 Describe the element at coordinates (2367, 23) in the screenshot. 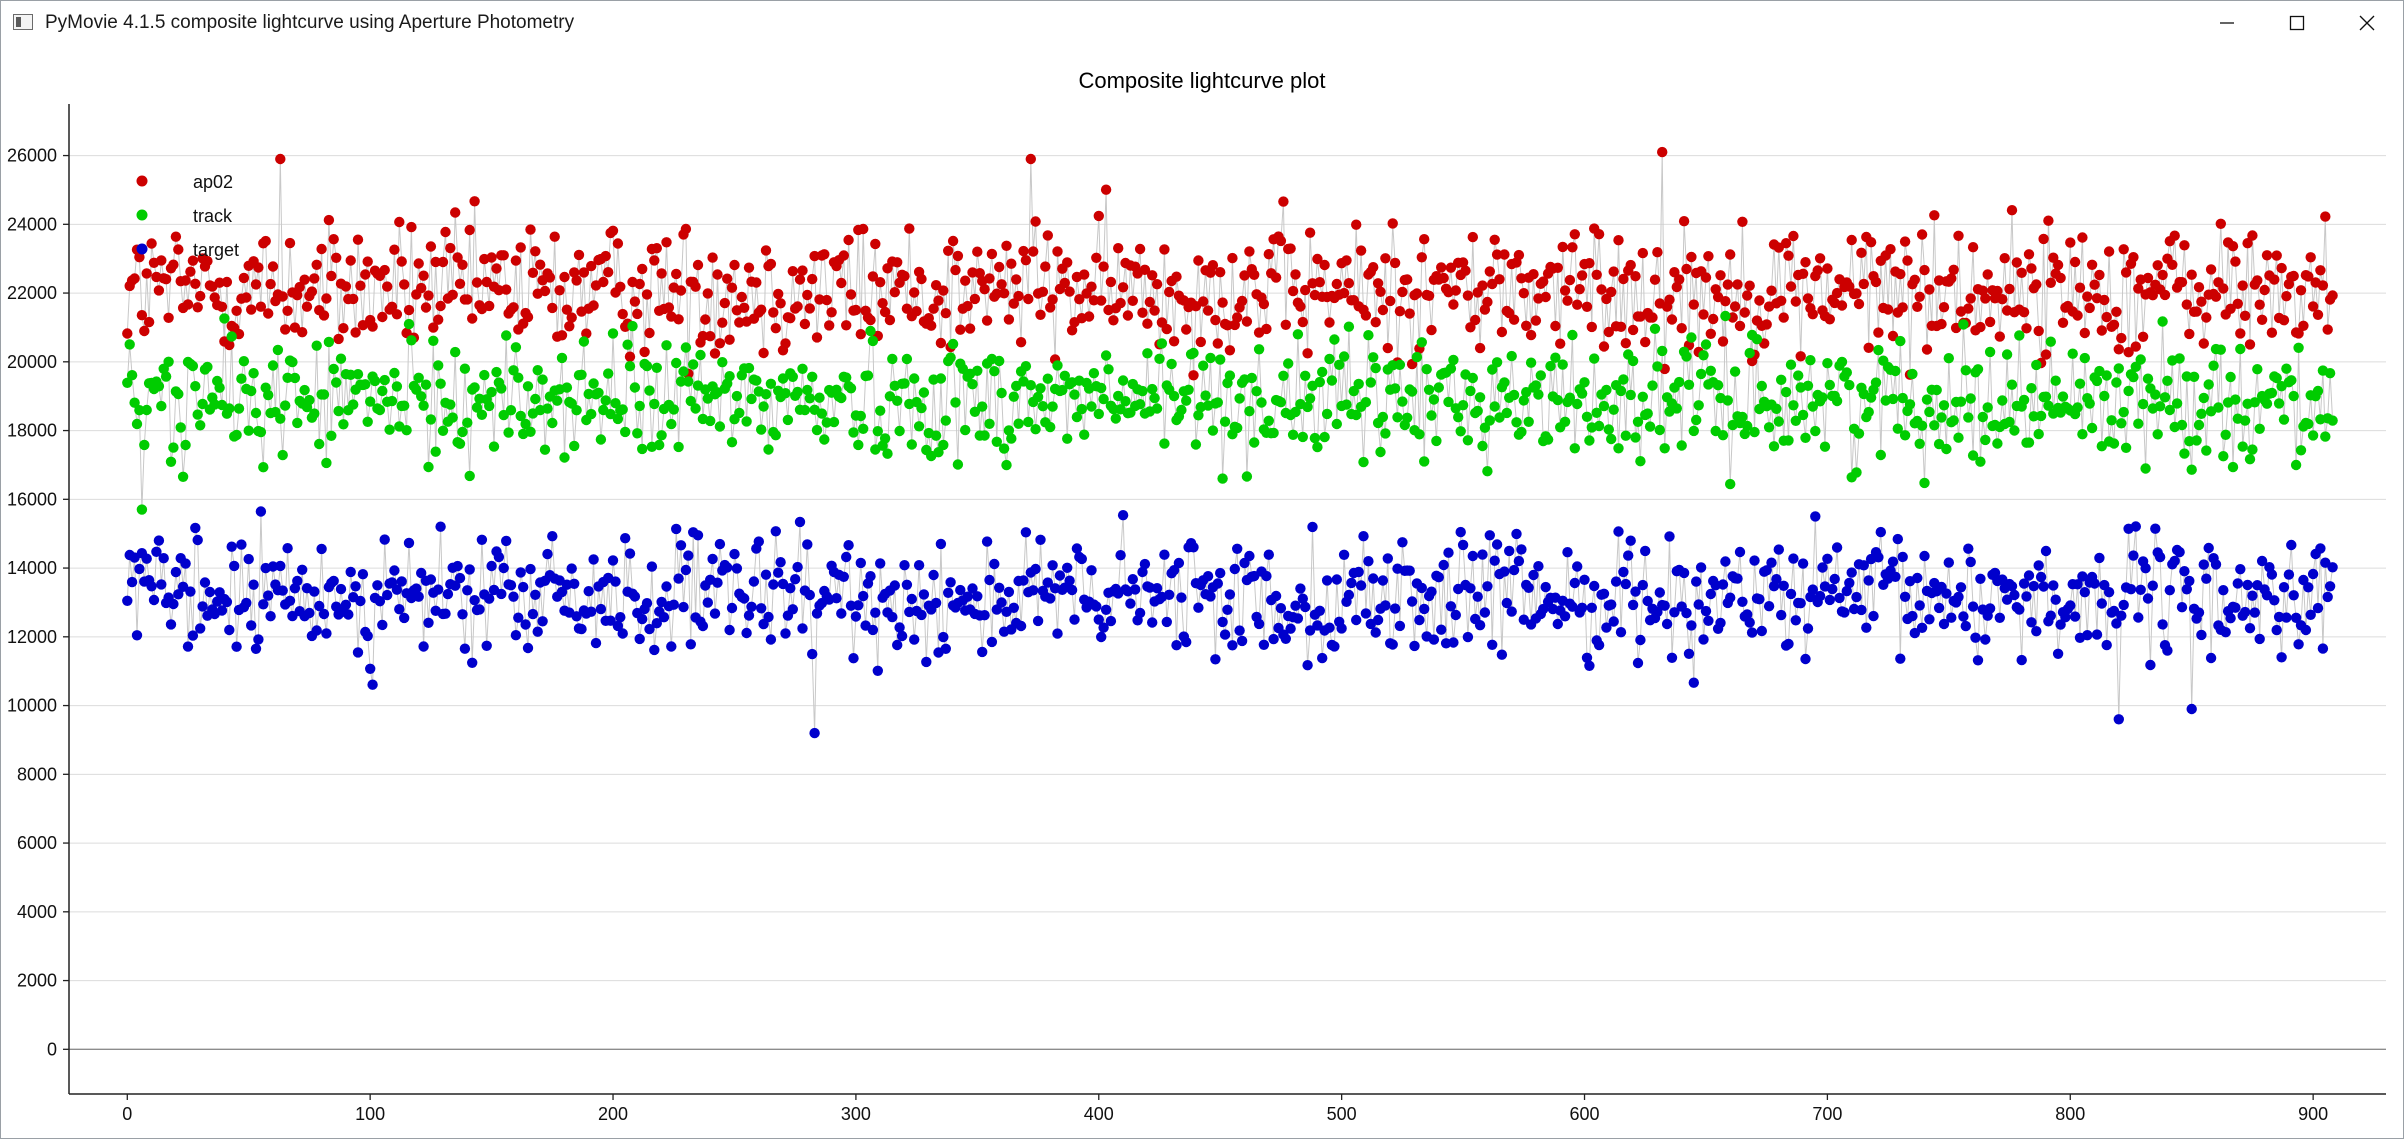

I see `close-button` at that location.